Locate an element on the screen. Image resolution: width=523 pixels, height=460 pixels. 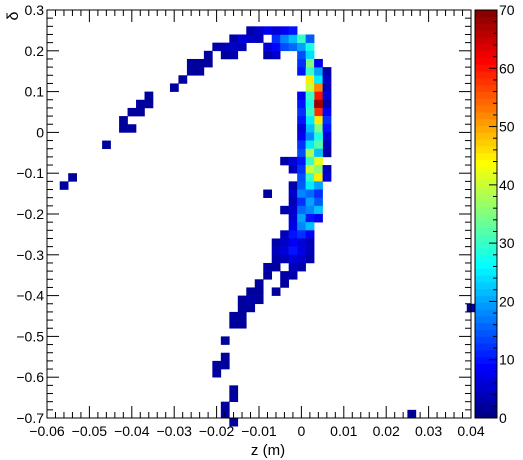
y-tick-label: −0.3 is located at coordinates (30, 255).